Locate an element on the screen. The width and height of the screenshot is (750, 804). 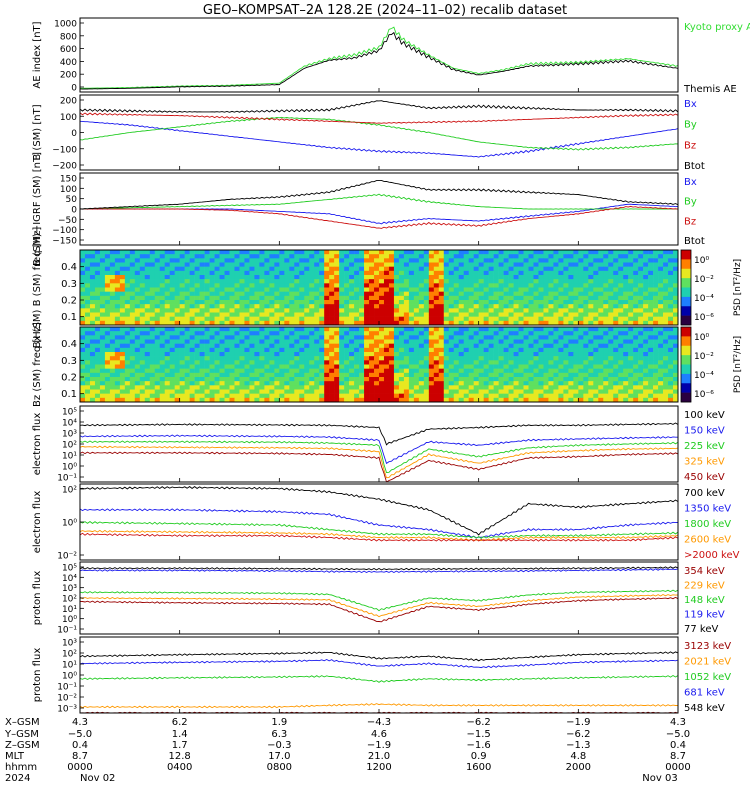
footer-value: −1.6 is located at coordinates (479, 745).